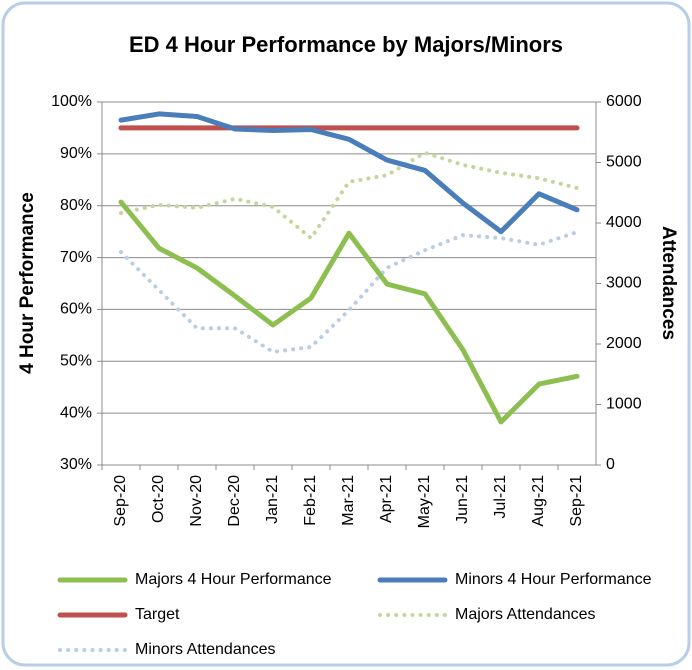  What do you see at coordinates (71, 101) in the screenshot?
I see `y-tick-label: 100%` at bounding box center [71, 101].